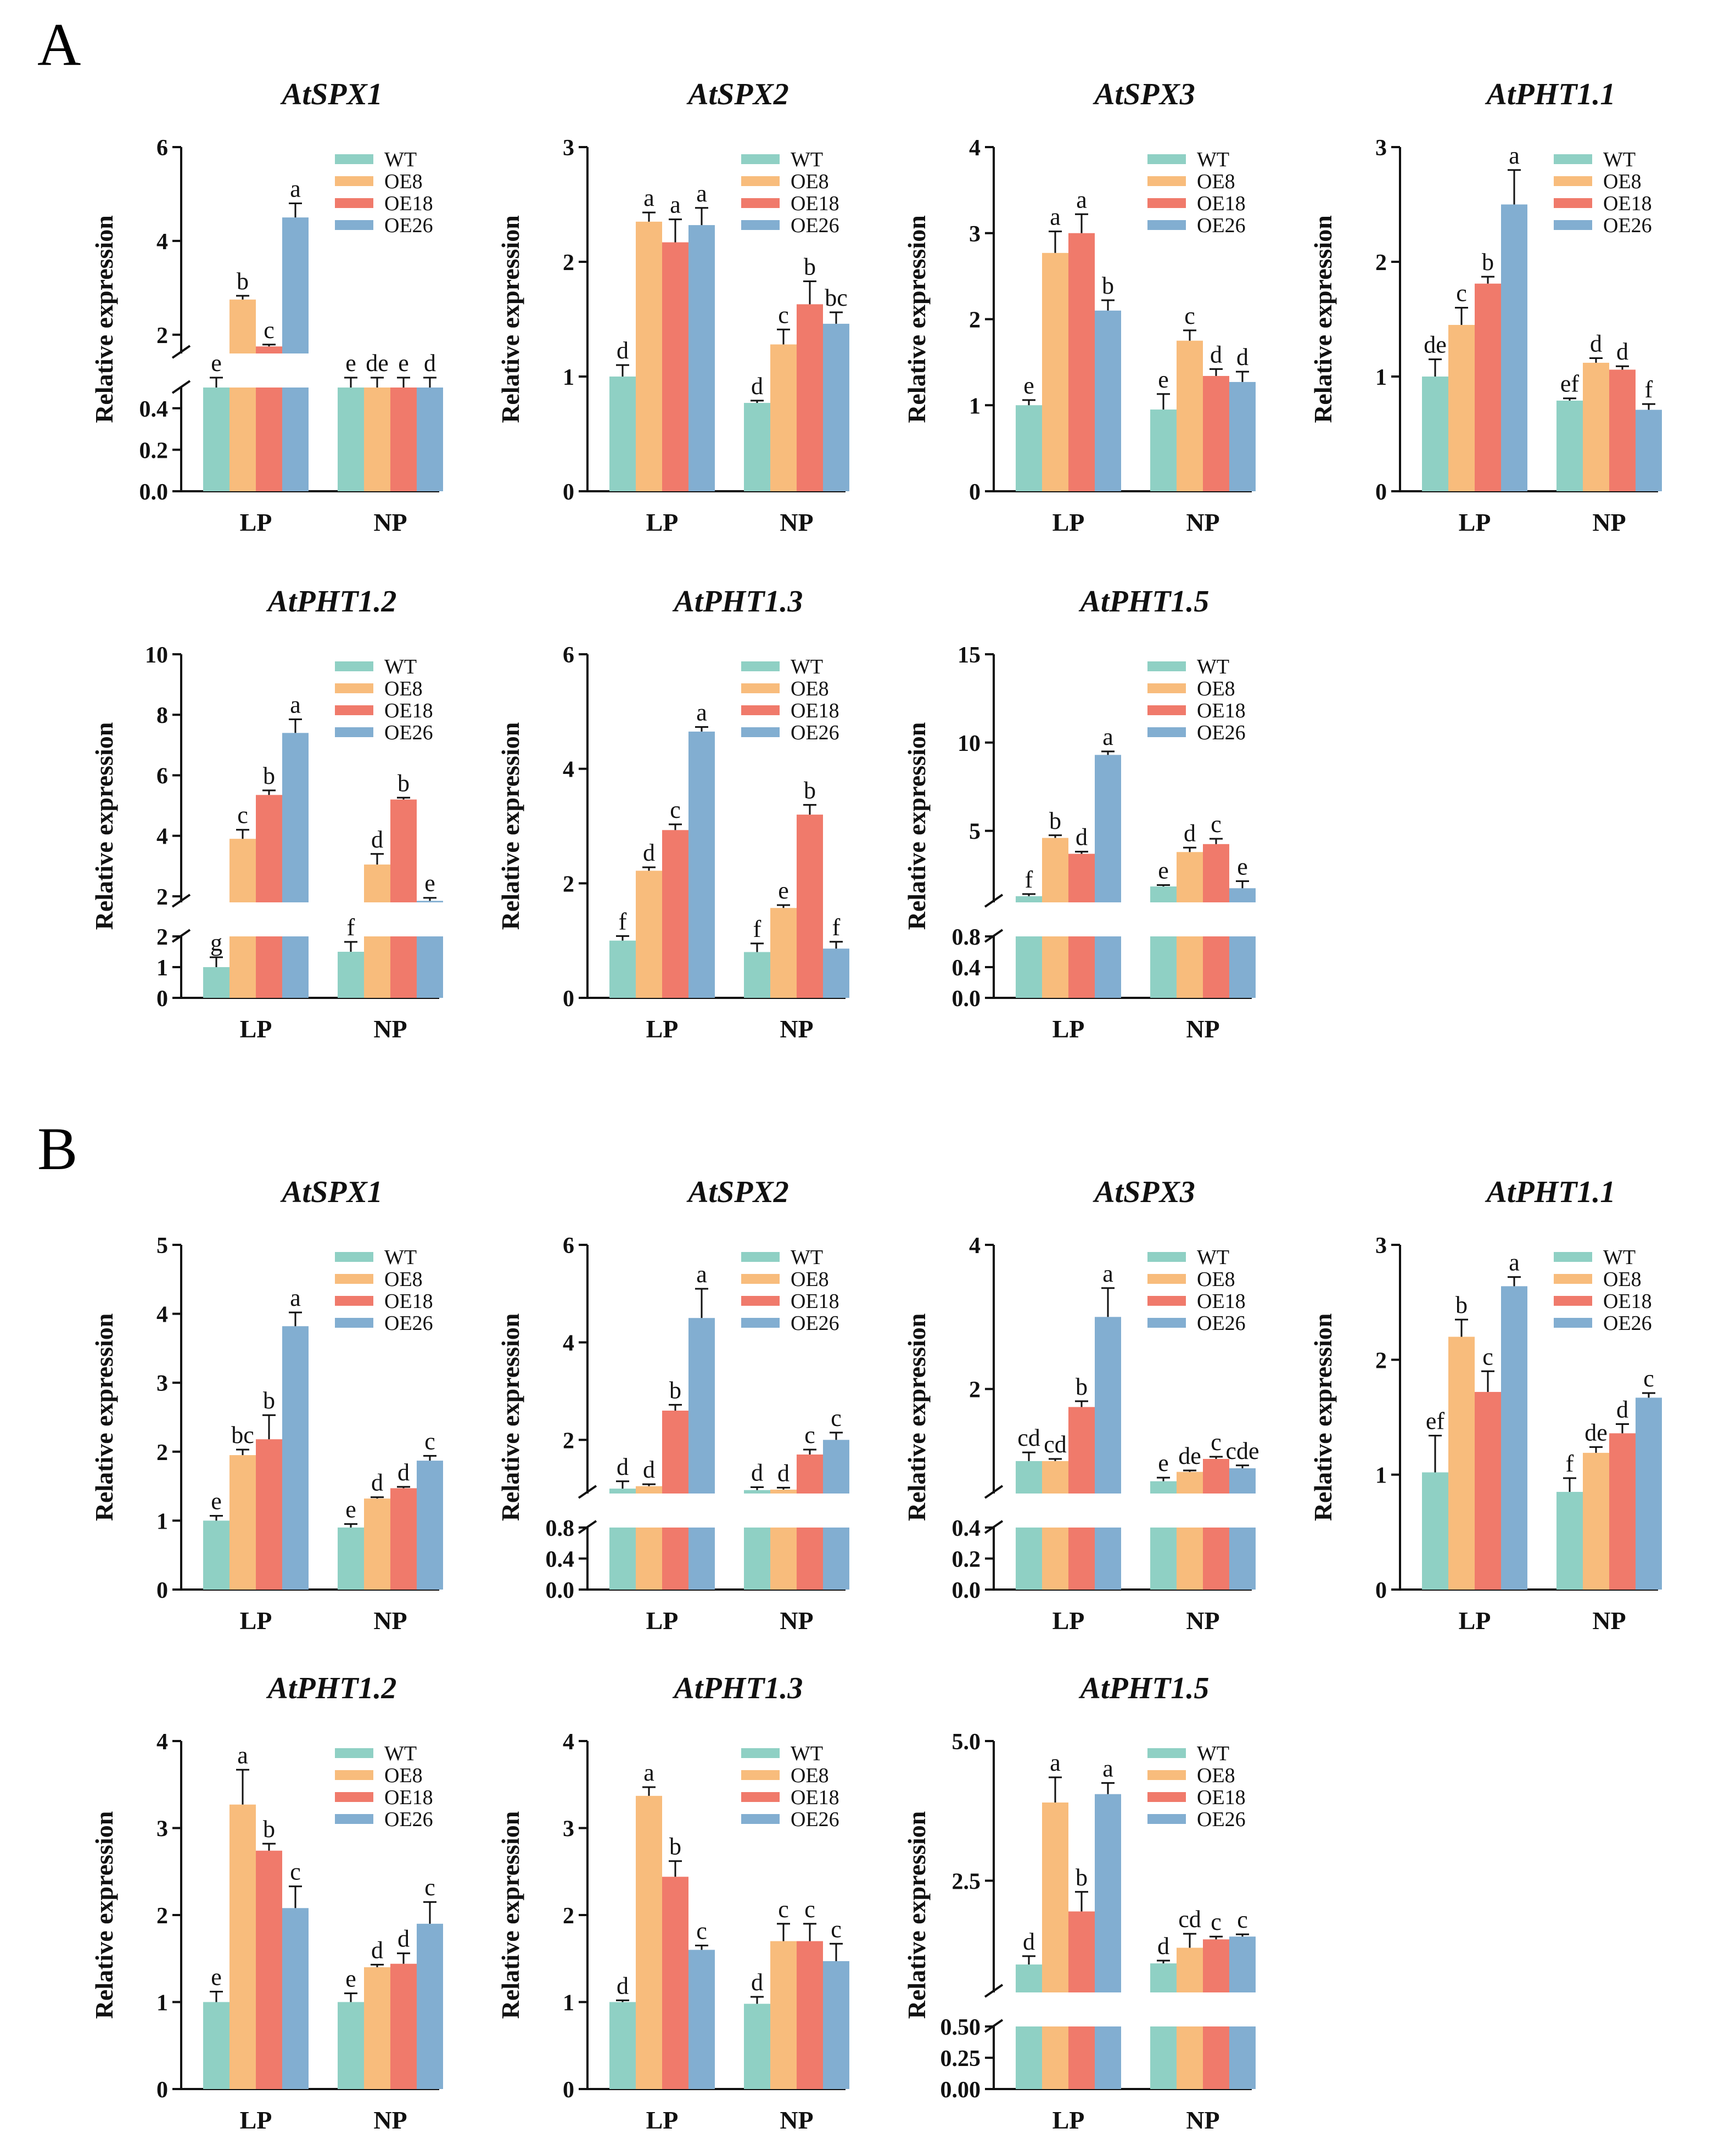 This screenshot has height=2156, width=1719. Describe the element at coordinates (676, 809) in the screenshot. I see `significance-letter: c` at that location.